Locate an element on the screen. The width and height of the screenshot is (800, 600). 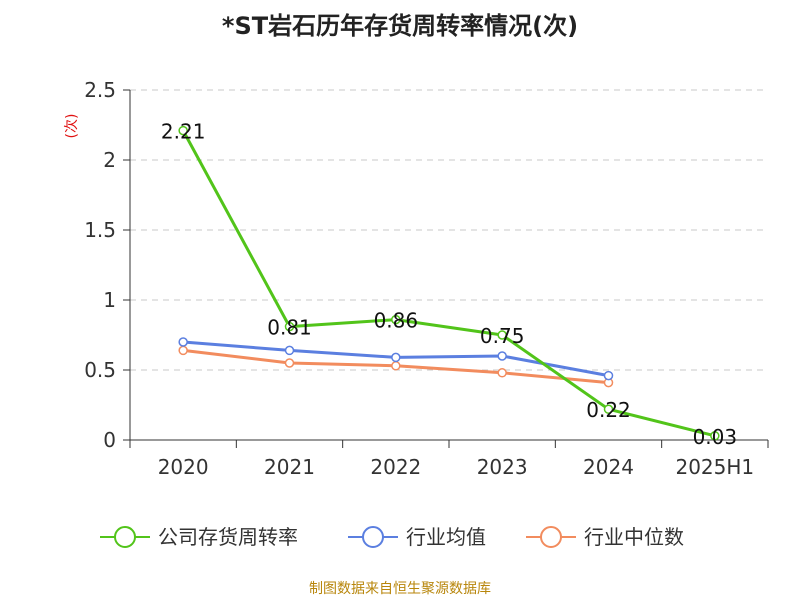
y-axis-label: (次) is located at coordinates (72, 126).